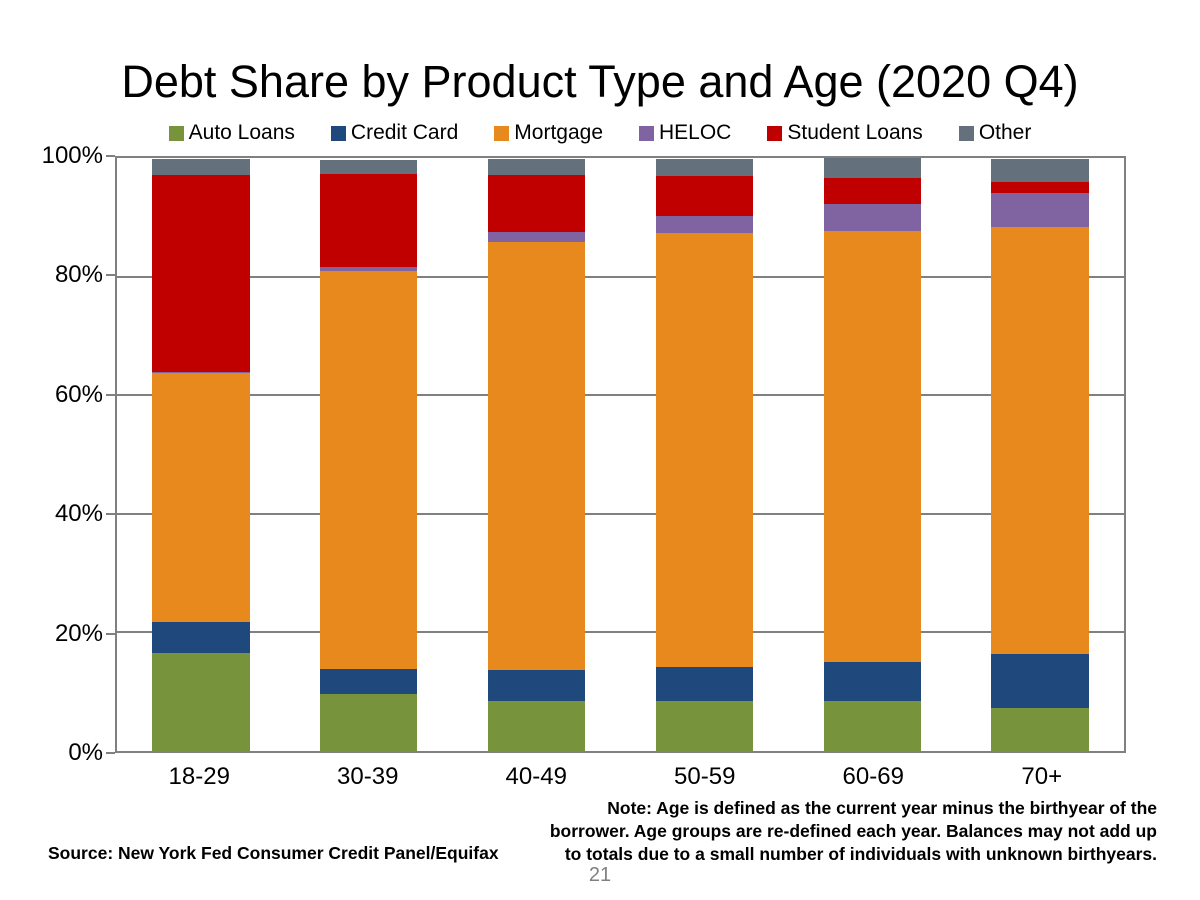 The width and height of the screenshot is (1200, 900). Describe the element at coordinates (72, 155) in the screenshot. I see `y-tick-label: 100%` at that location.